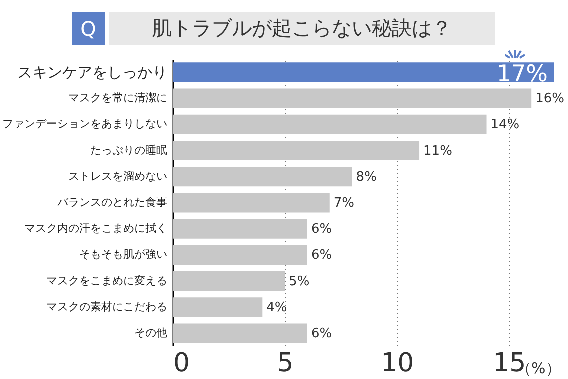 This screenshot has height=379, width=568. I want to click on data-label: 8%, so click(366, 177).